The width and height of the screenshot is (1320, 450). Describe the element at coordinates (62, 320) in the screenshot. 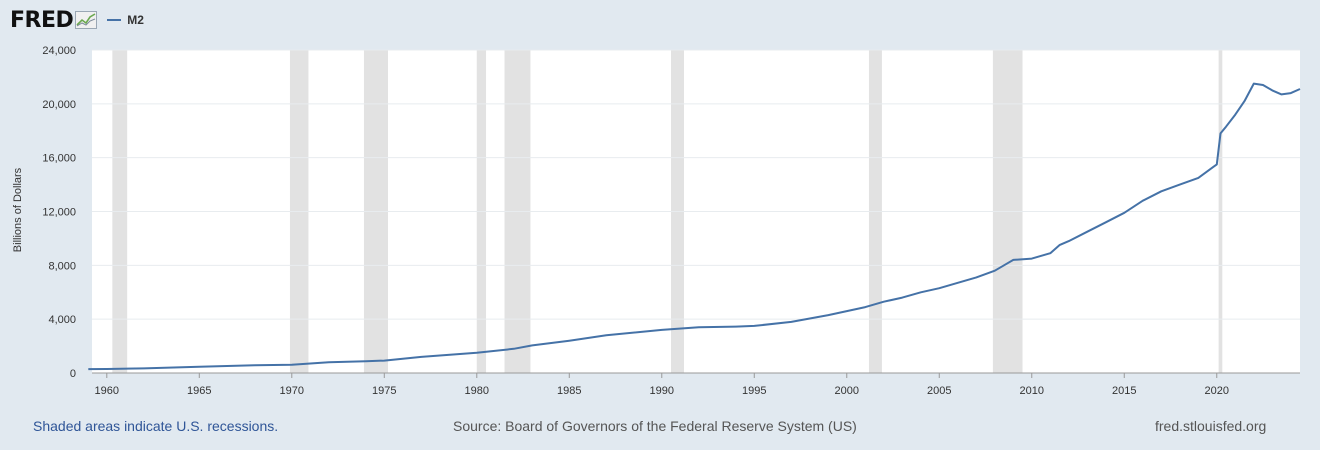

I see `y-tick-label: 4,000` at that location.